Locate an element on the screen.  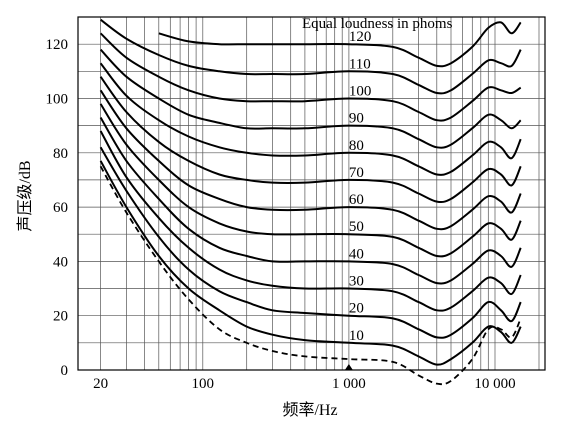
phon-label-90: 90 is located at coordinates (356, 119).